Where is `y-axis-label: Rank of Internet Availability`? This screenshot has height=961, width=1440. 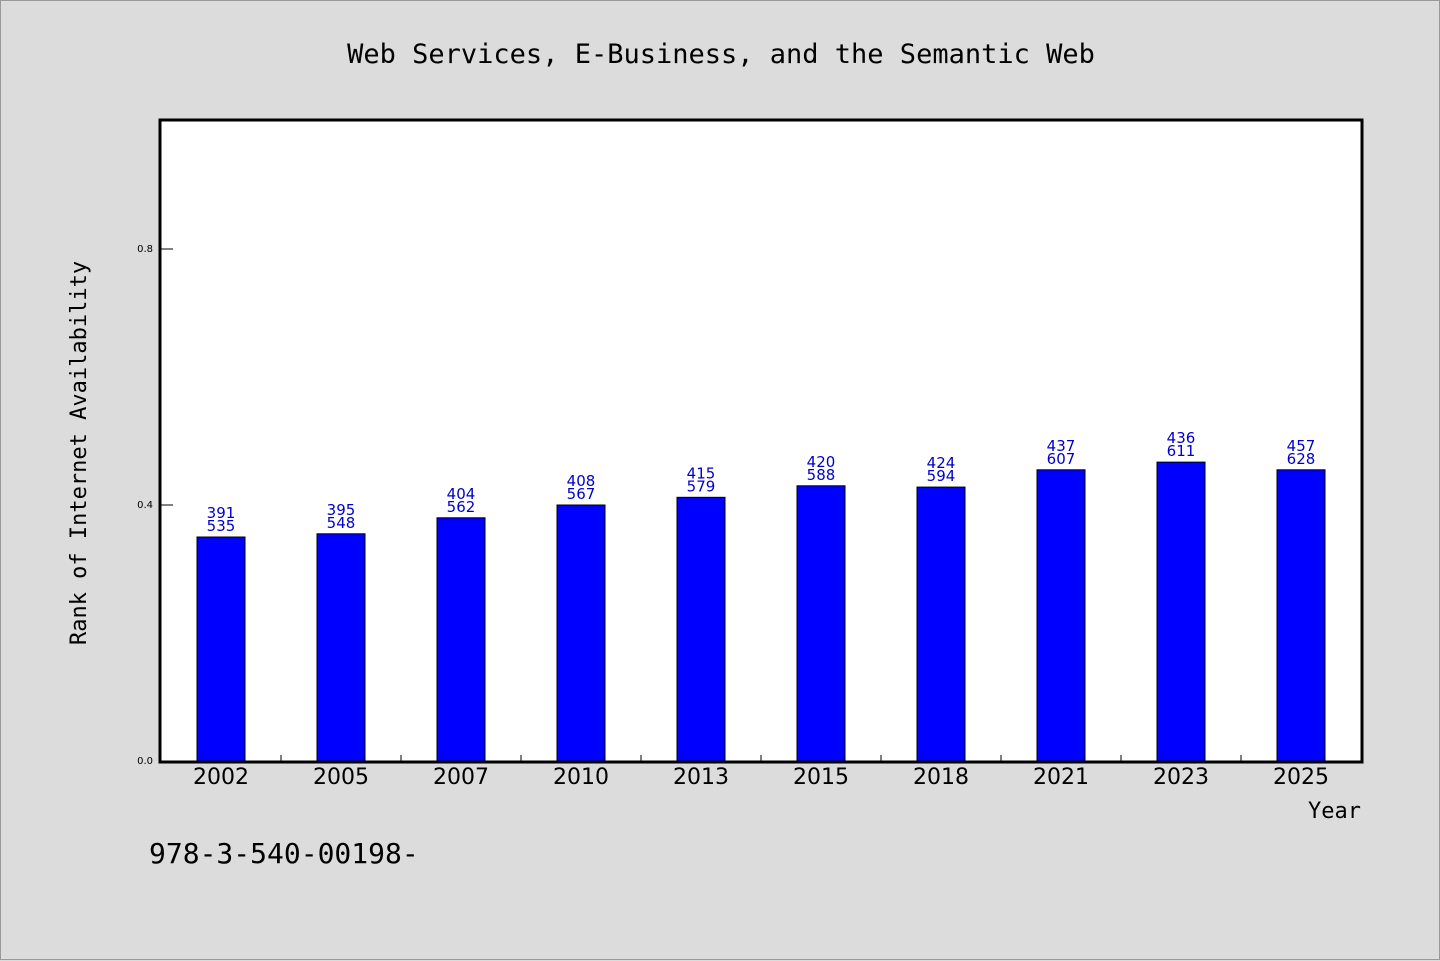 y-axis-label: Rank of Internet Availability is located at coordinates (79, 453).